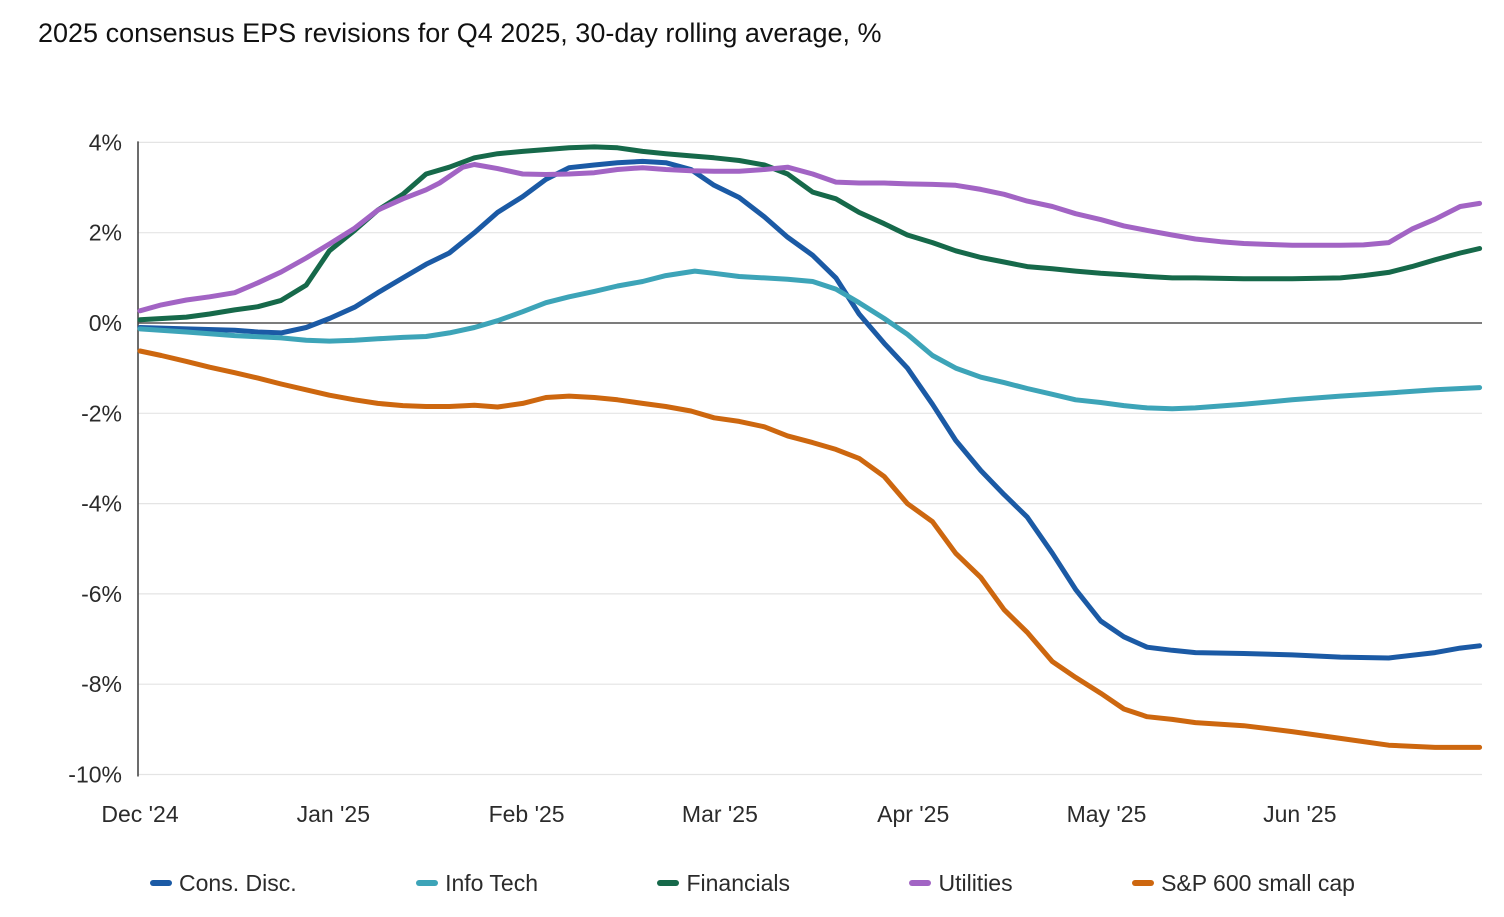 Image resolution: width=1504 pixels, height=917 pixels. I want to click on legend-label: Info Tech, so click(491, 882).